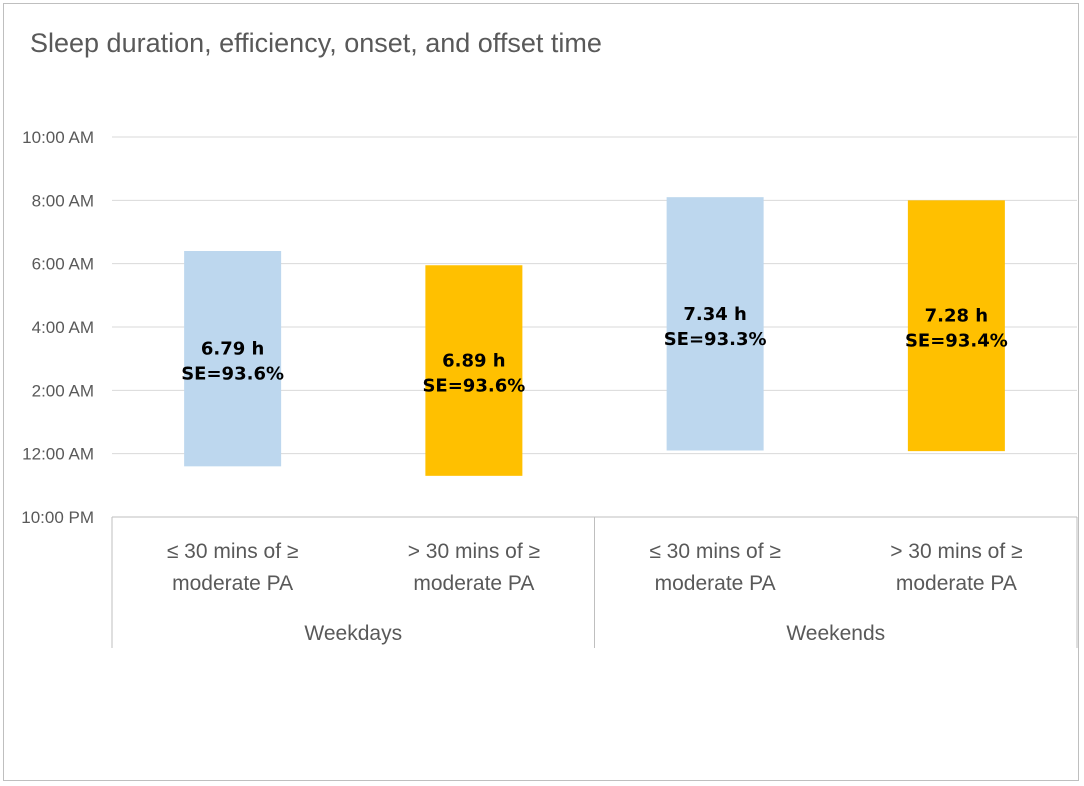 Image resolution: width=1084 pixels, height=786 pixels. What do you see at coordinates (58, 454) in the screenshot?
I see `y-tick-label: 12:00 AM` at bounding box center [58, 454].